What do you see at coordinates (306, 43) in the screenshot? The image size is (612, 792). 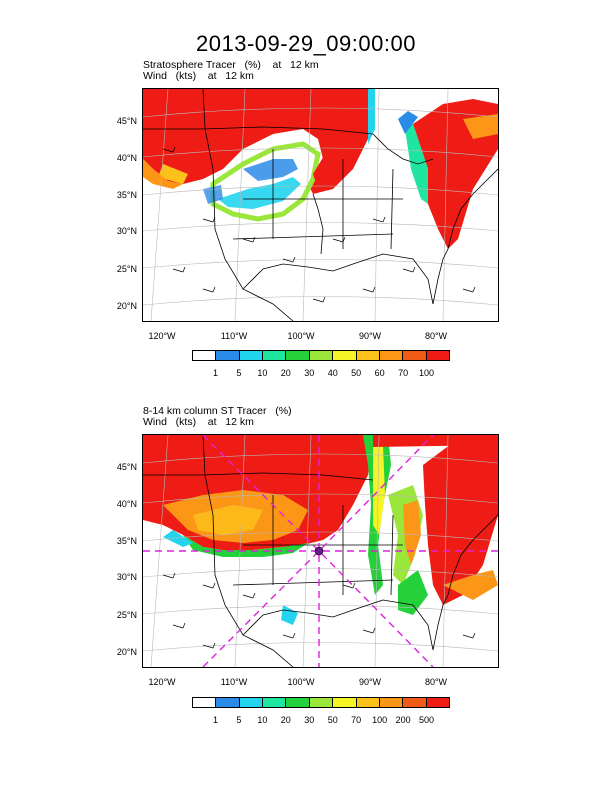 I see `main-title: 2013-09-29_09:00:00` at bounding box center [306, 43].